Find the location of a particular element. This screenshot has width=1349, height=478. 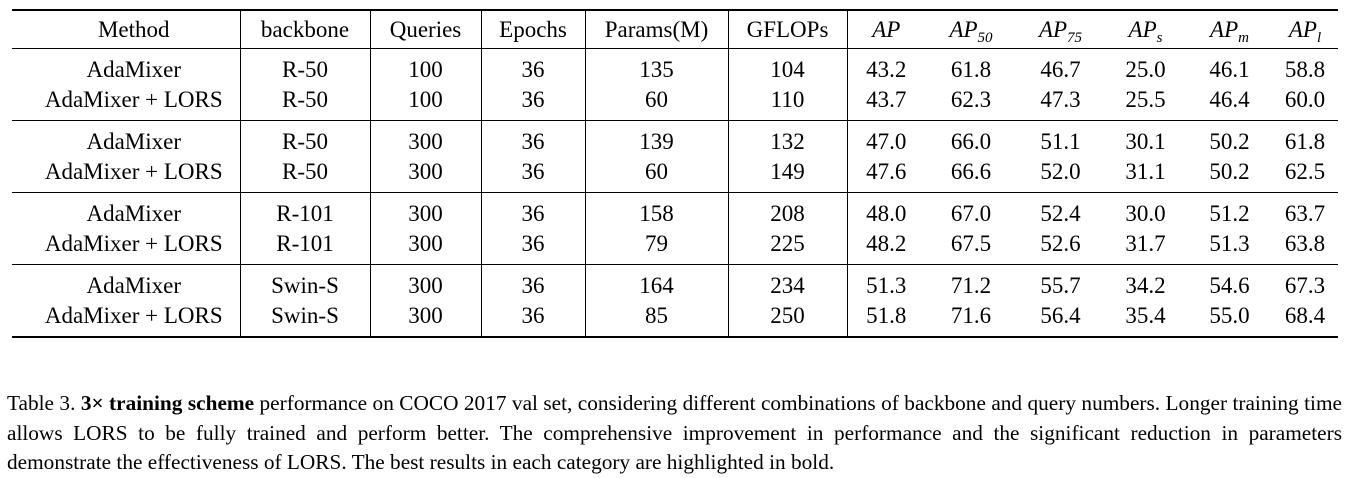

cell-aps: 35.4 is located at coordinates (1145, 315).